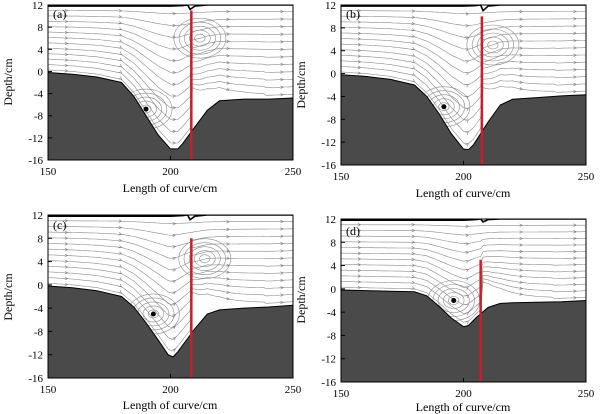 The width and height of the screenshot is (600, 414). I want to click on panel-a-ytick-label: -8, so click(39, 117).